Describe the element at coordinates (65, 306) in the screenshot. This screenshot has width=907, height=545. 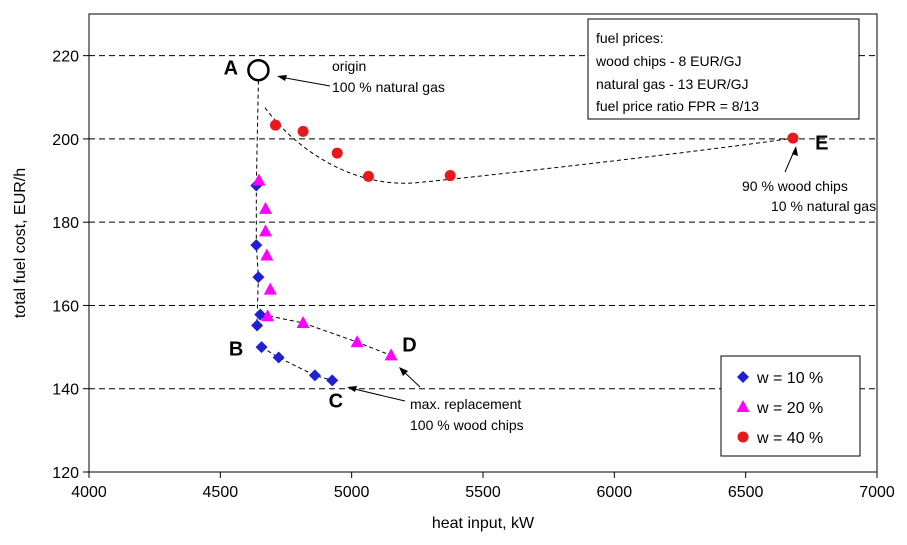
I see `y-tick-label: 160` at that location.